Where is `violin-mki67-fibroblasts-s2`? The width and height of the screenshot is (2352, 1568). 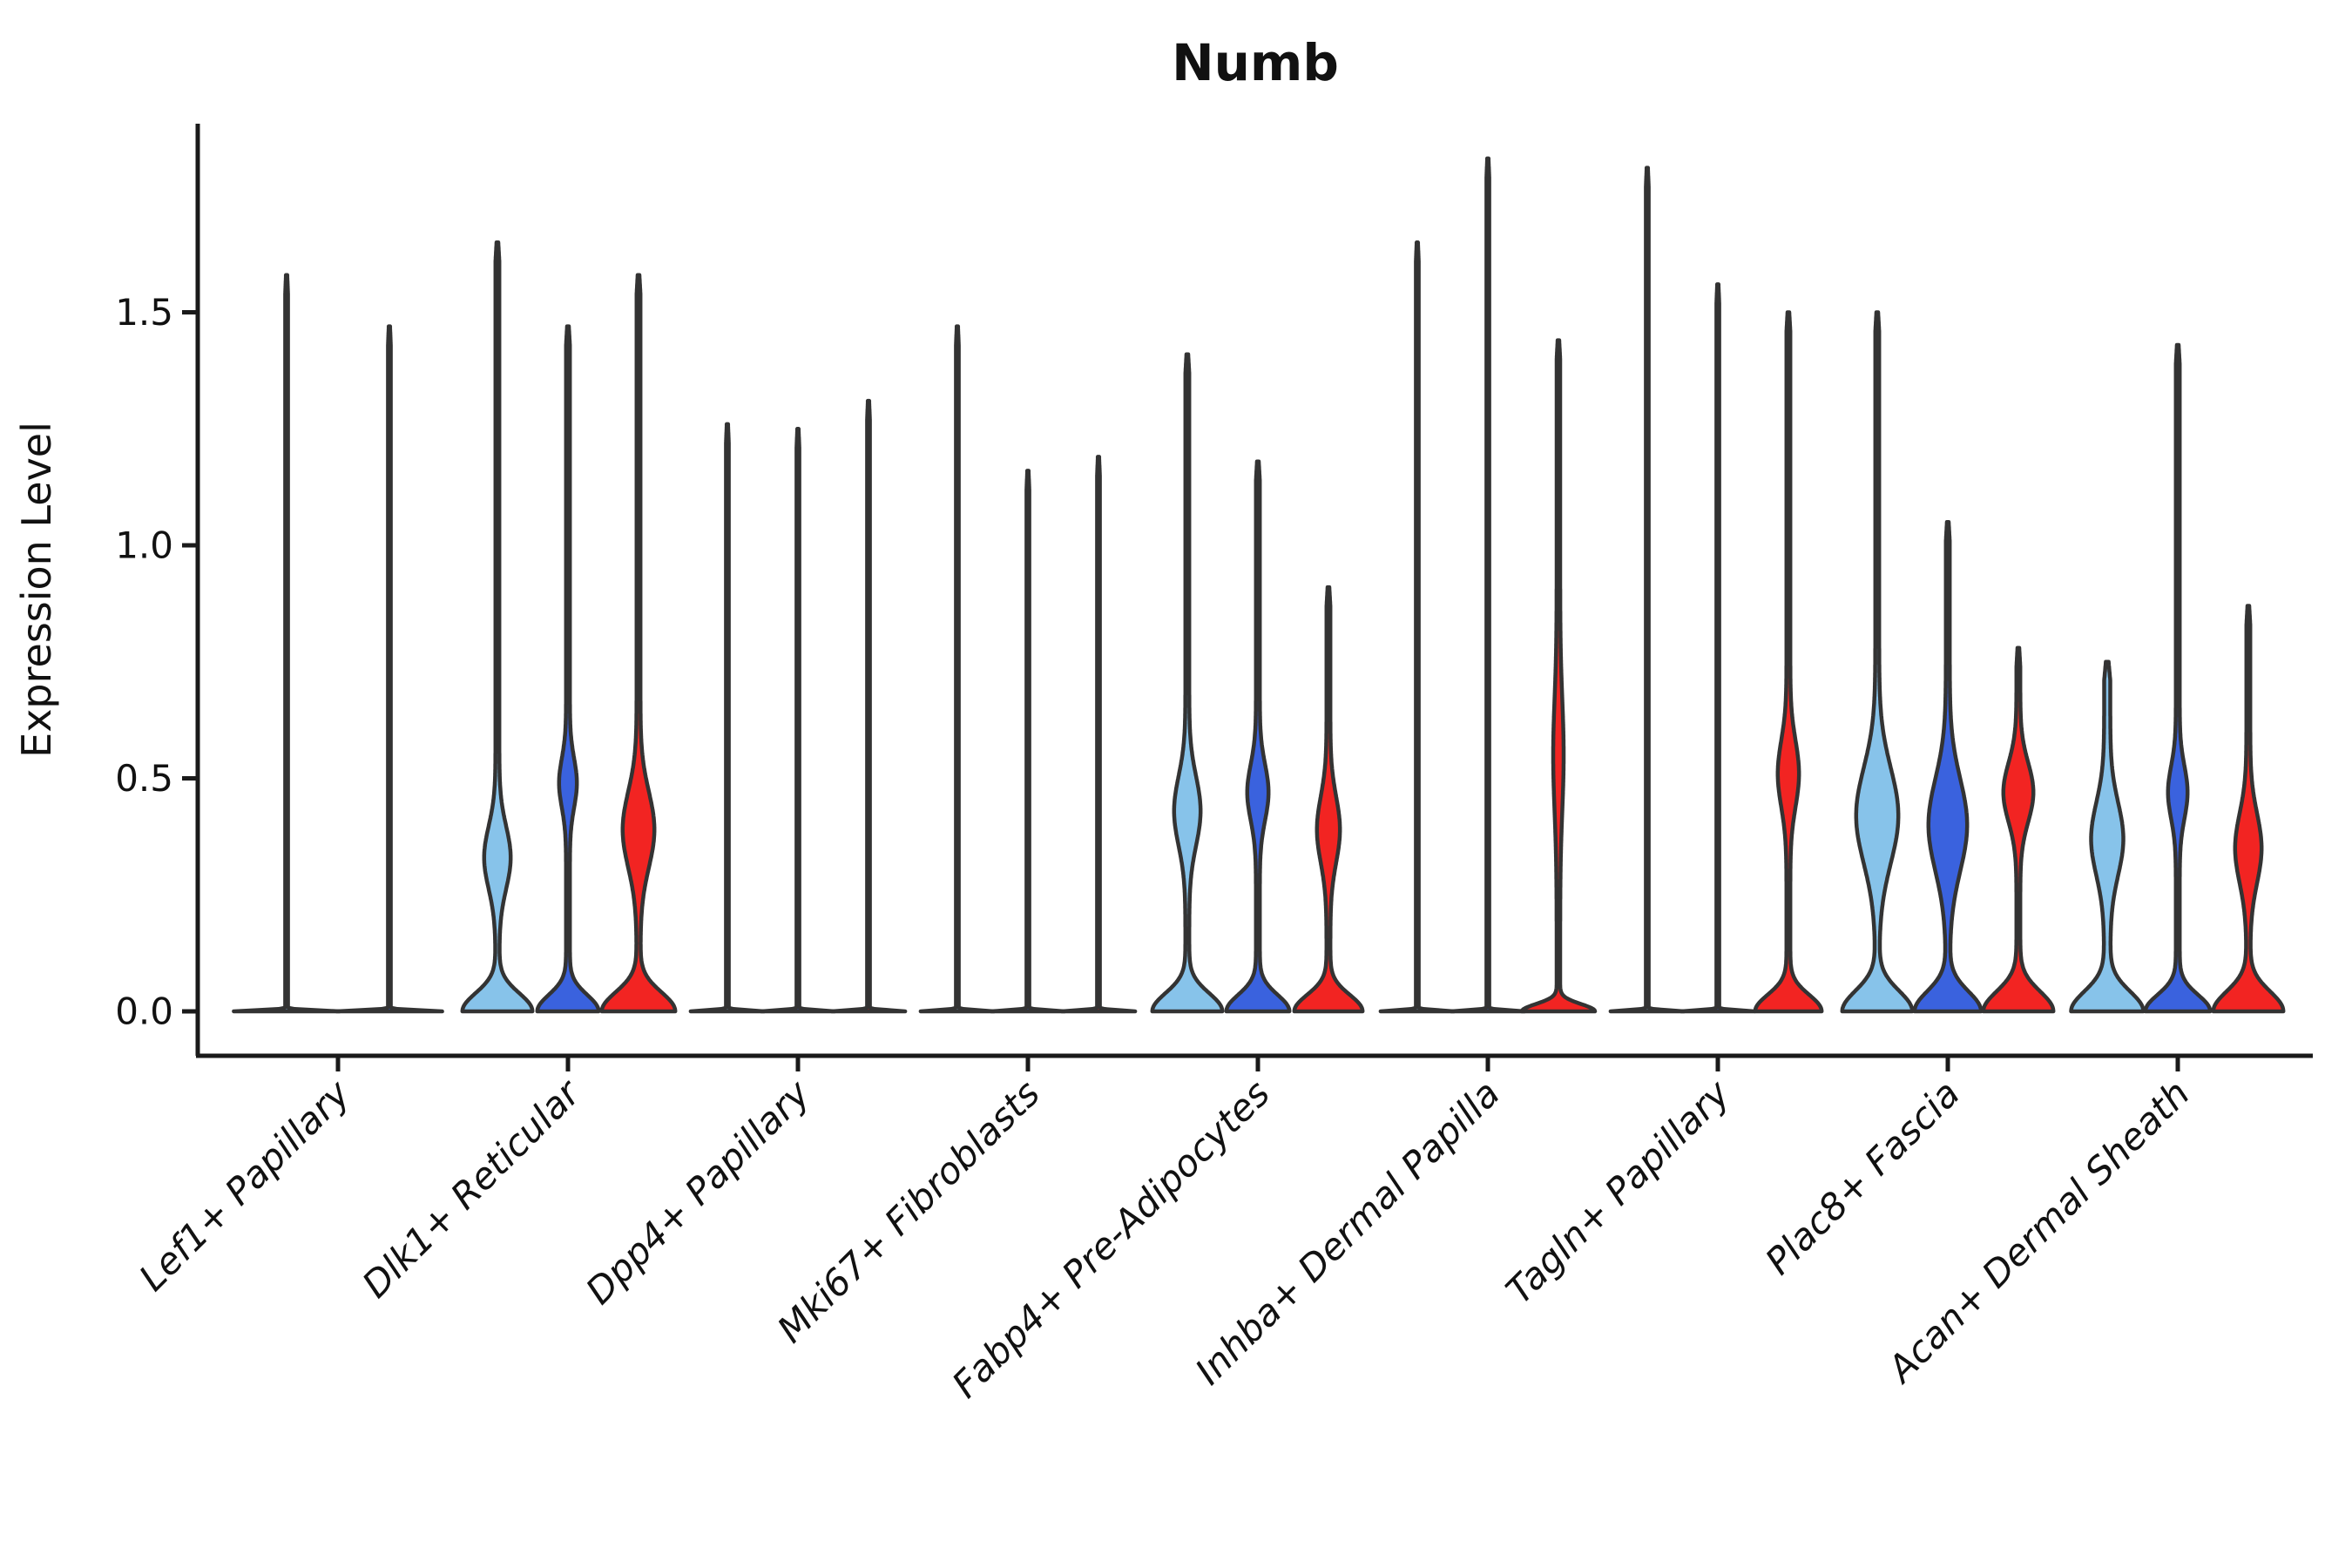
violin-mki67-fibroblasts-s2 is located at coordinates (1098, 734).